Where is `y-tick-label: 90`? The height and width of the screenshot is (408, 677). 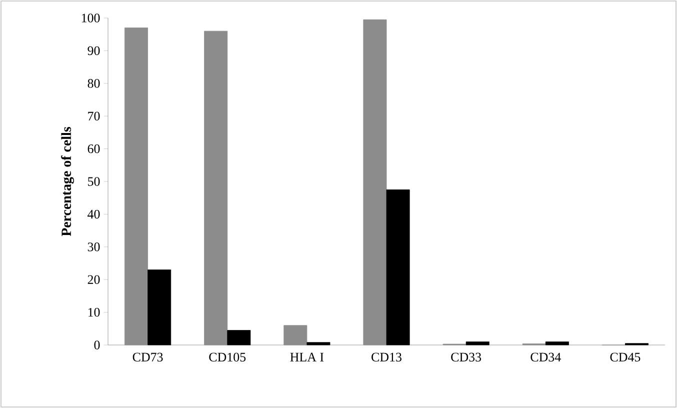 y-tick-label: 90 is located at coordinates (94, 51).